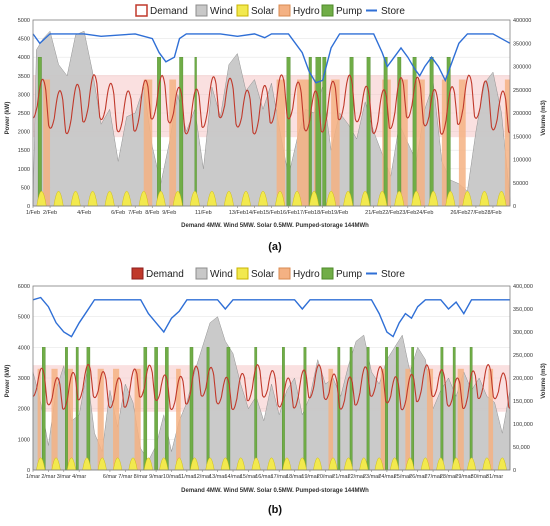 This screenshot has width=550, height=526. I want to click on x-tick-label: 17/mar, so click(279, 477).